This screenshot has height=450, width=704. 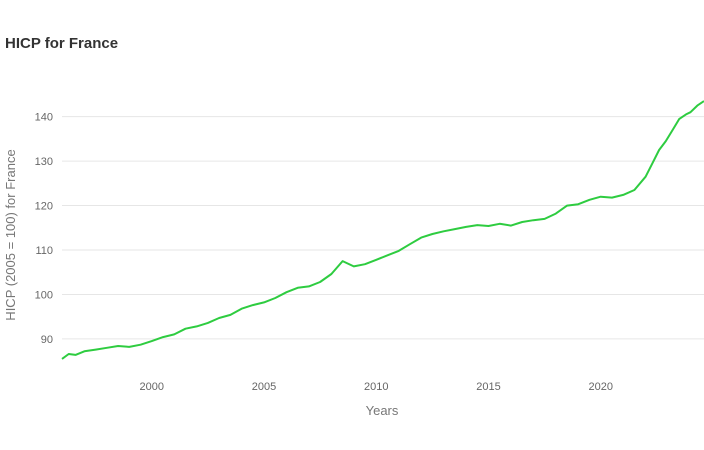 I want to click on y-tick-label: 140, so click(x=44, y=118).